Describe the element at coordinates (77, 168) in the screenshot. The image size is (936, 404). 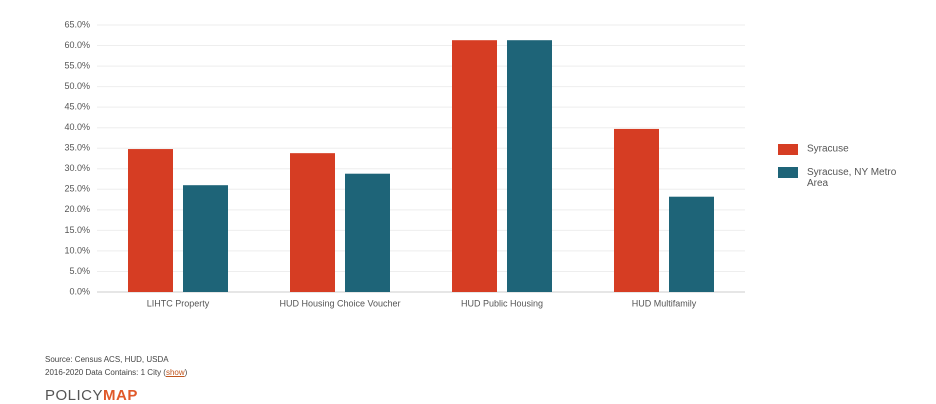
I see `y-tick-label: 30.0%` at that location.